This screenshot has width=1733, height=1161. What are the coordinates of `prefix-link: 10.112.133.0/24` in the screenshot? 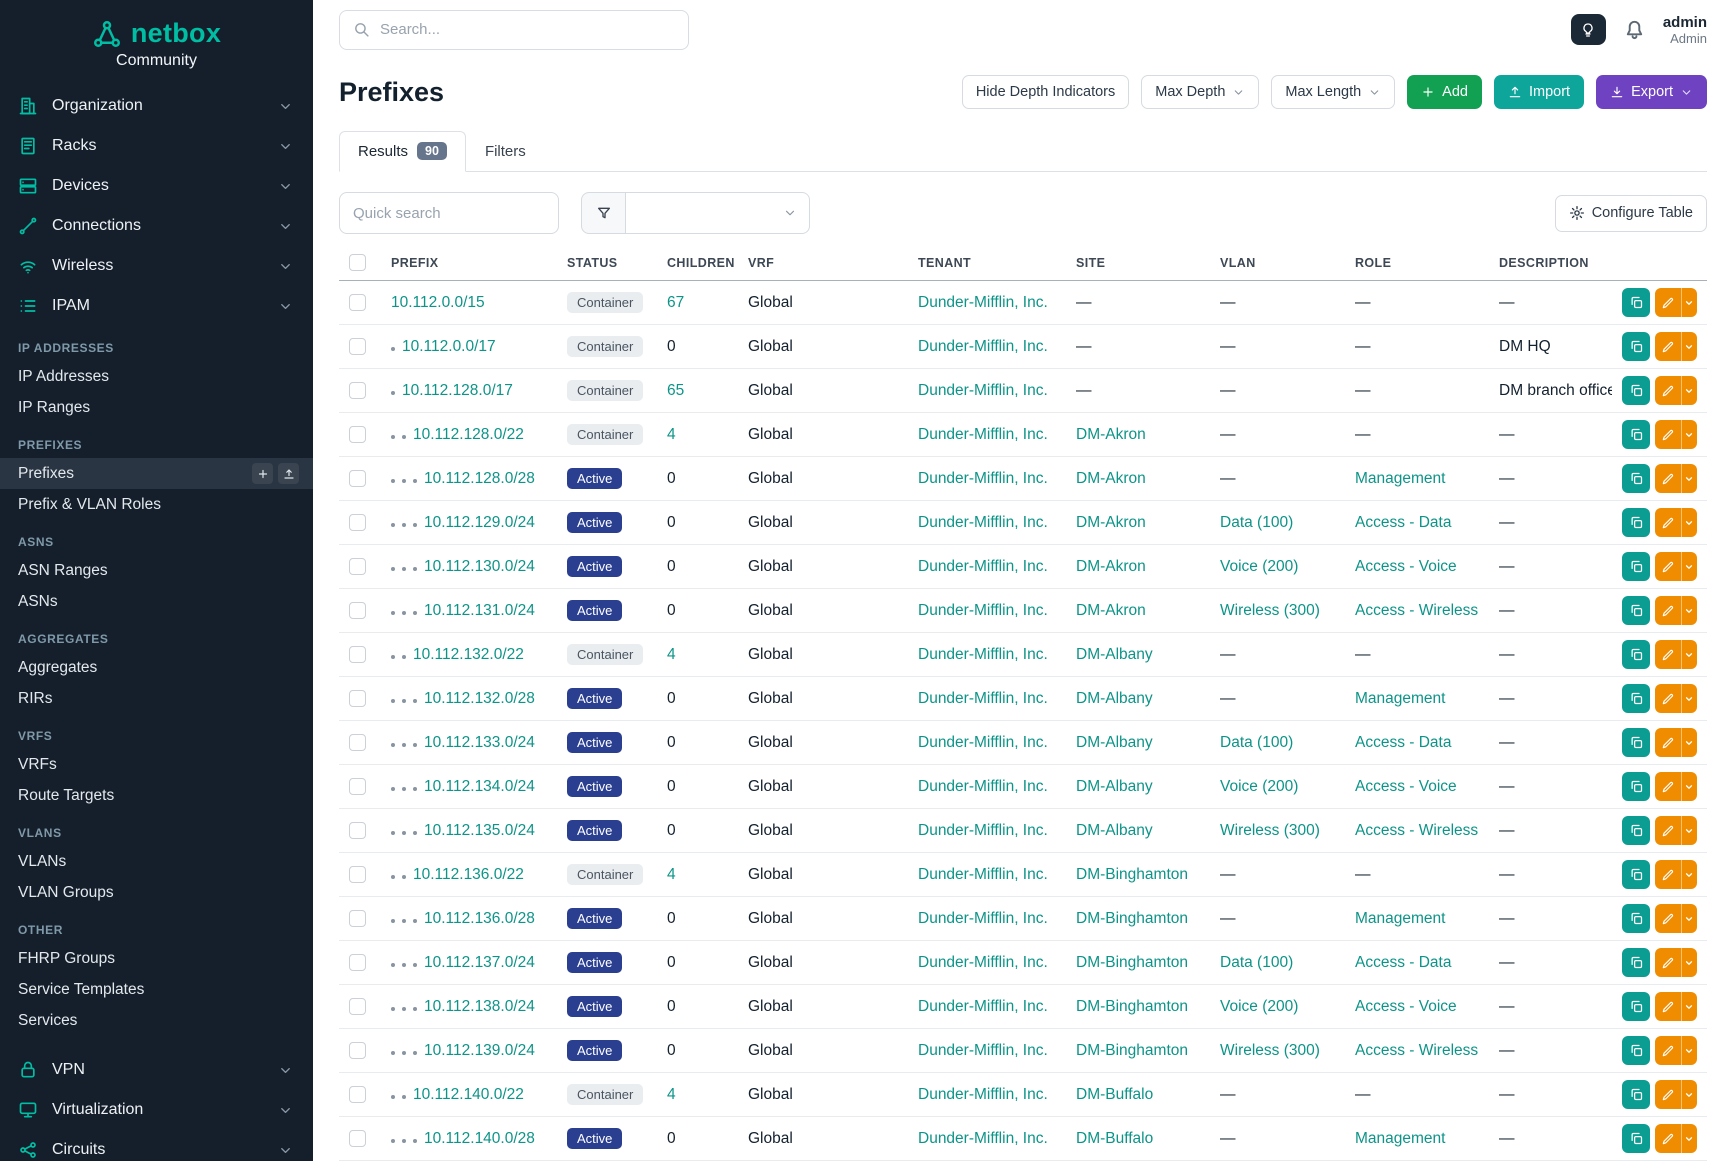 It's located at (479, 742).